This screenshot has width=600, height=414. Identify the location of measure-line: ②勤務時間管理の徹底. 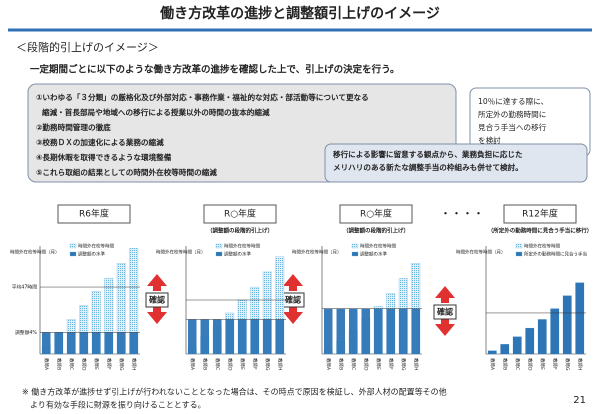
(73, 127).